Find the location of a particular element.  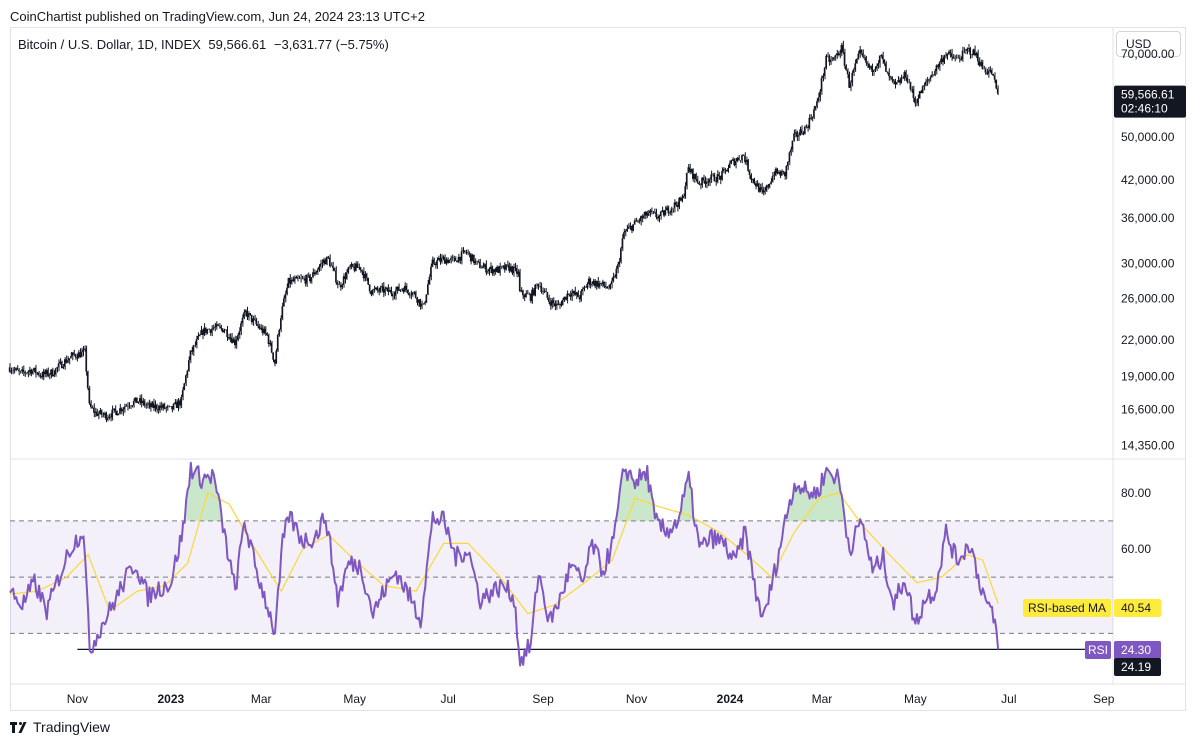

trendline-value: 24.19 is located at coordinates (1136, 667).